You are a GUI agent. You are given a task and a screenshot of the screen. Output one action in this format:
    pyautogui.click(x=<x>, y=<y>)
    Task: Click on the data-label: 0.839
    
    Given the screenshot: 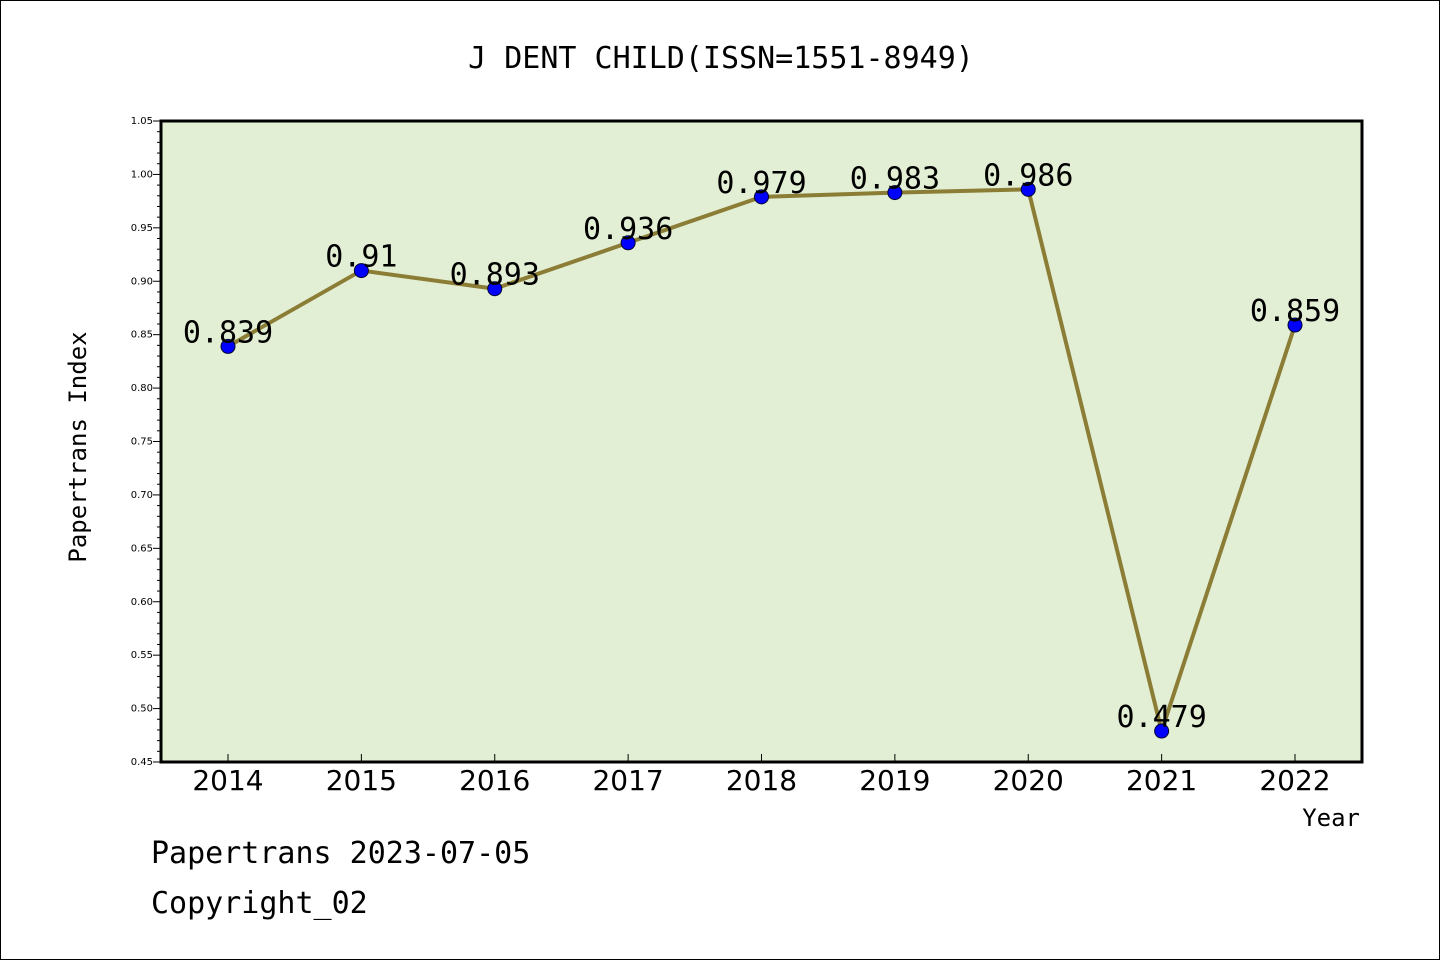 What is the action you would take?
    pyautogui.click(x=228, y=332)
    